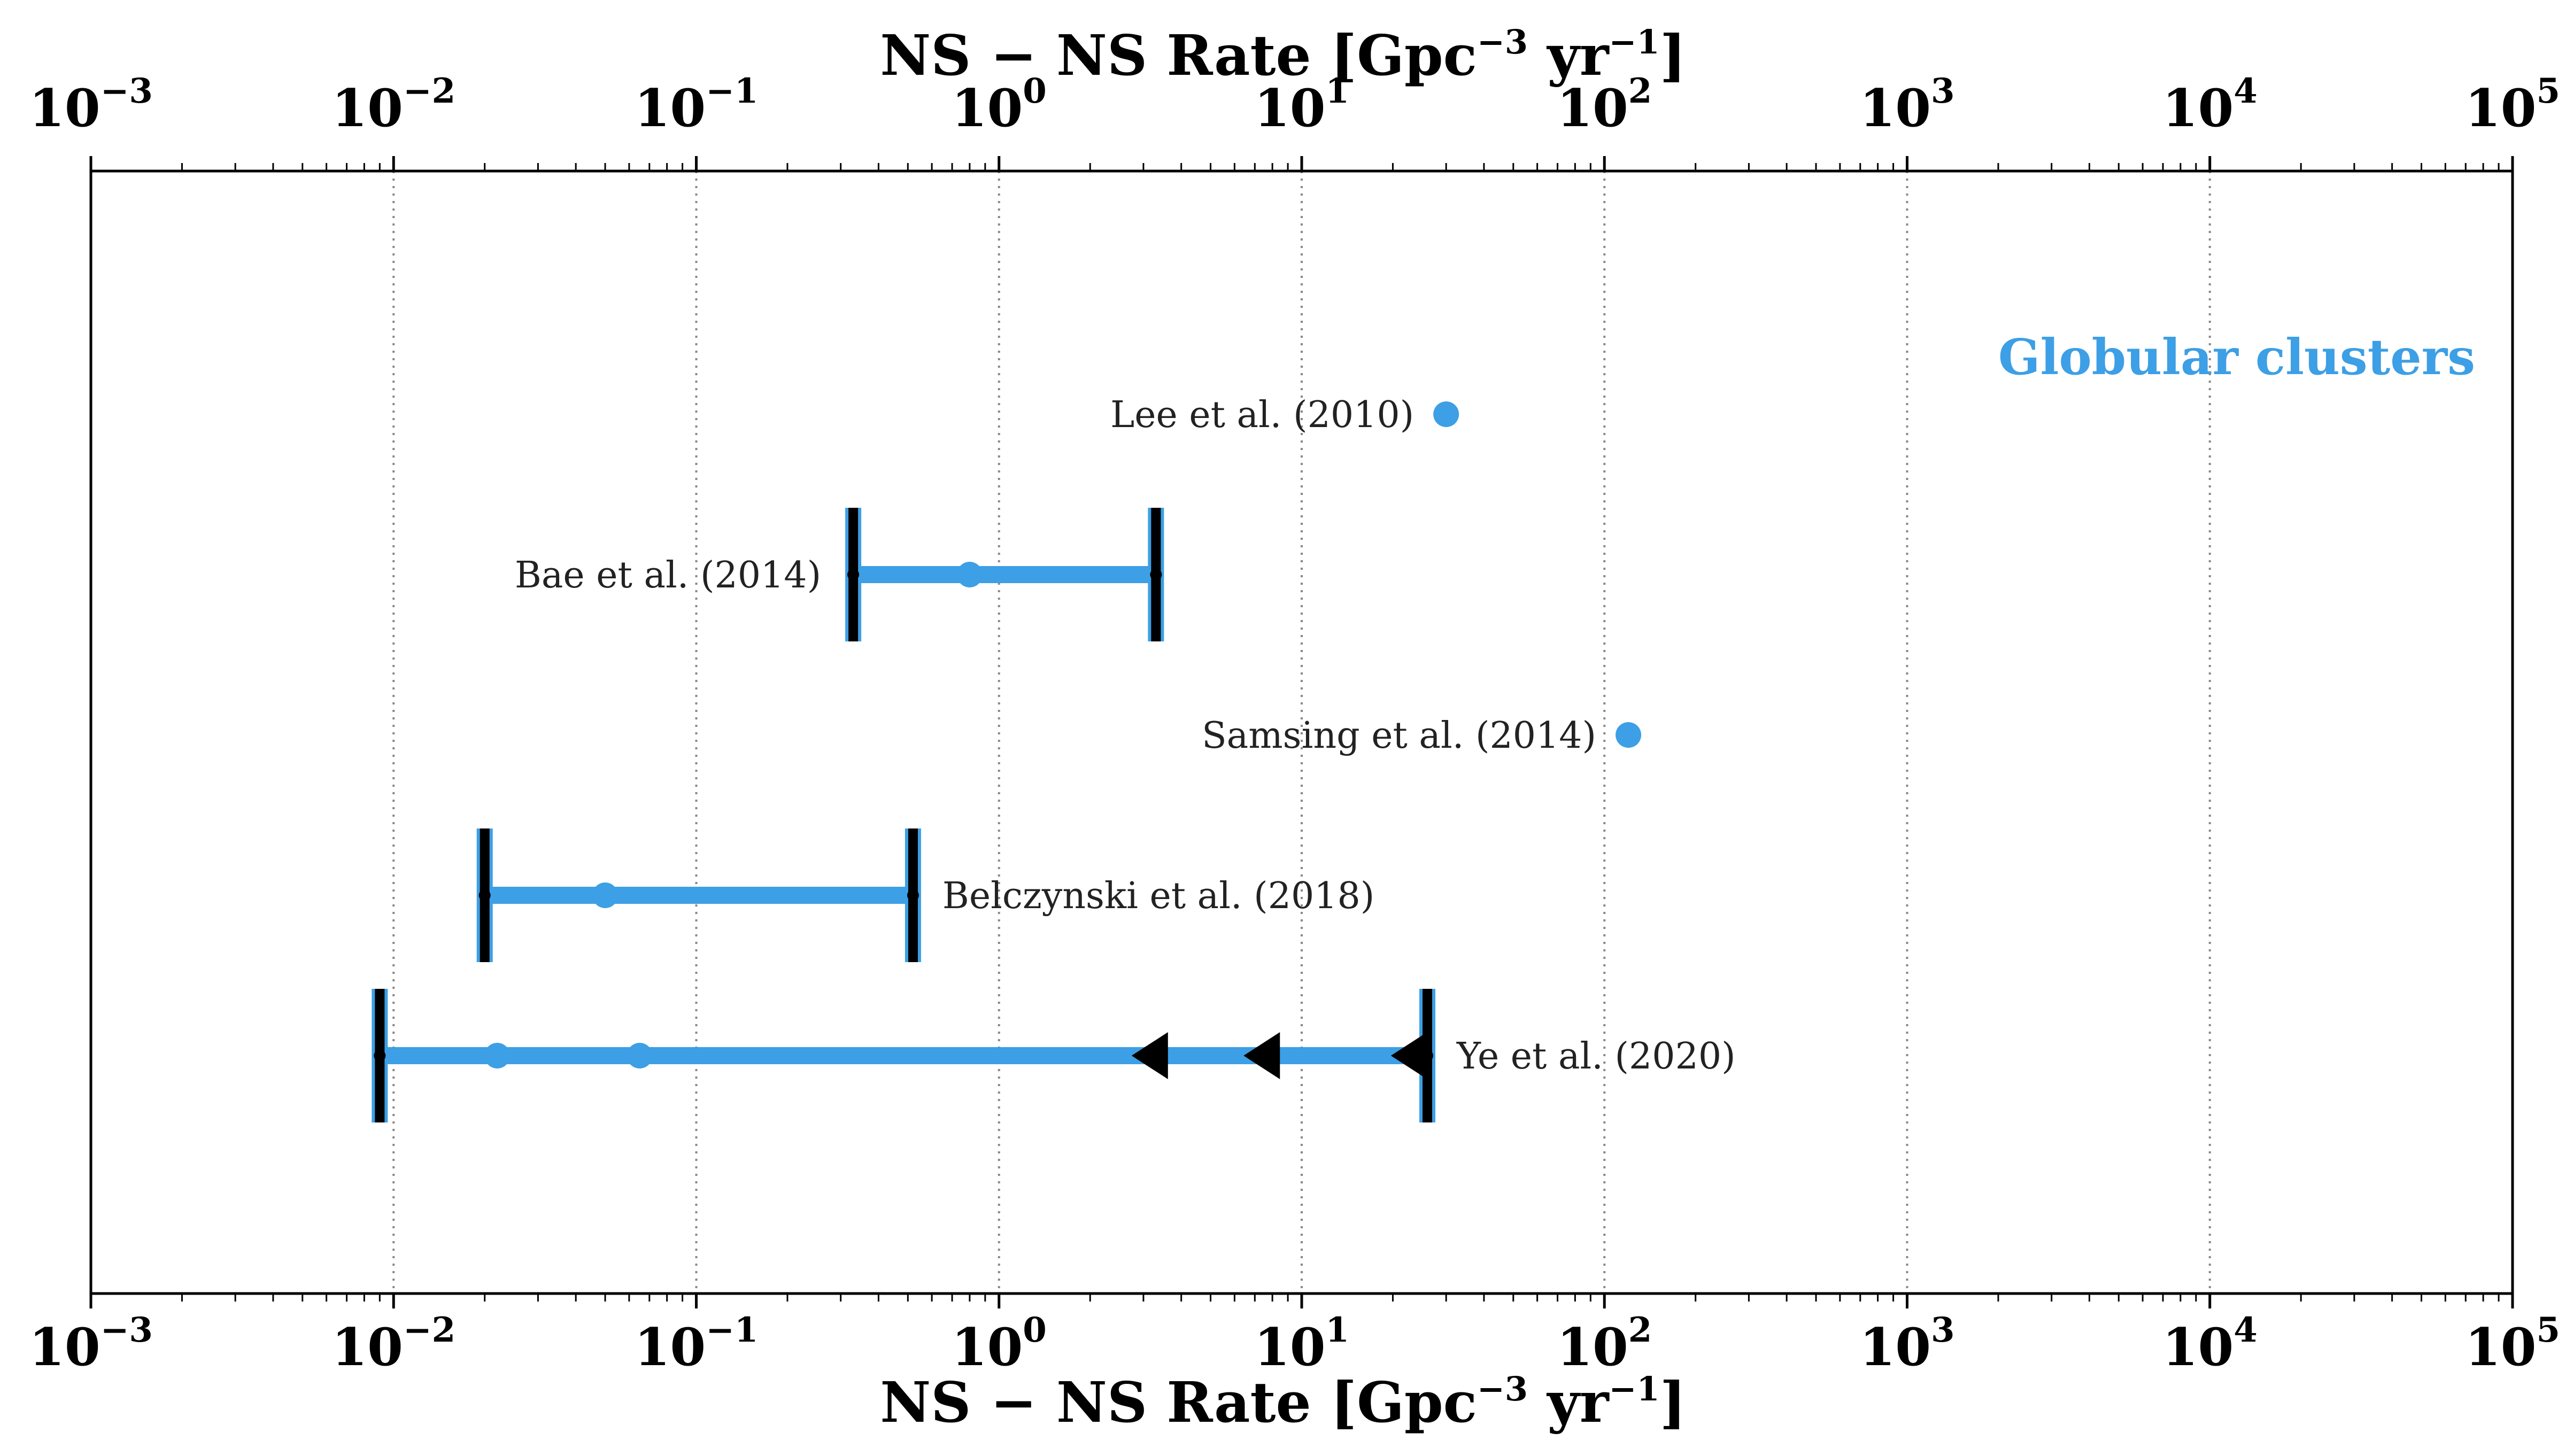  I want to click on tick-label-top: 10², so click(1604, 105).